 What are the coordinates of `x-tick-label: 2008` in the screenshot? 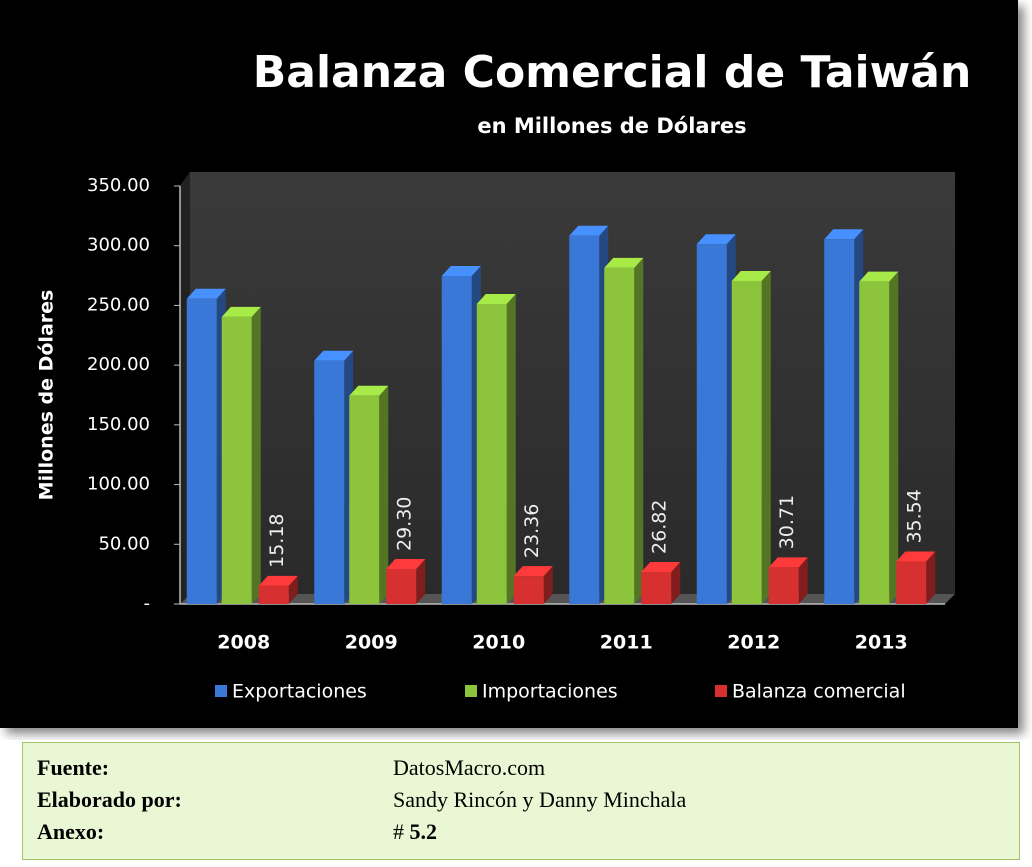 It's located at (243, 643).